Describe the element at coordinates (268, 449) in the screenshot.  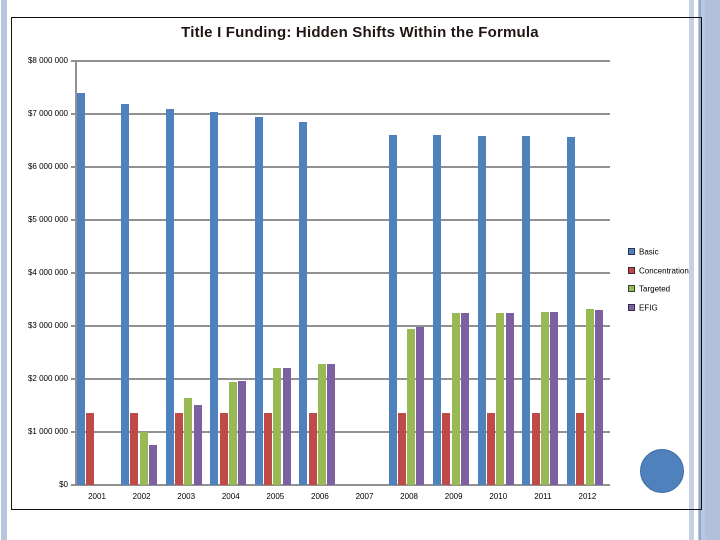
I see `bar-concentration-2005` at that location.